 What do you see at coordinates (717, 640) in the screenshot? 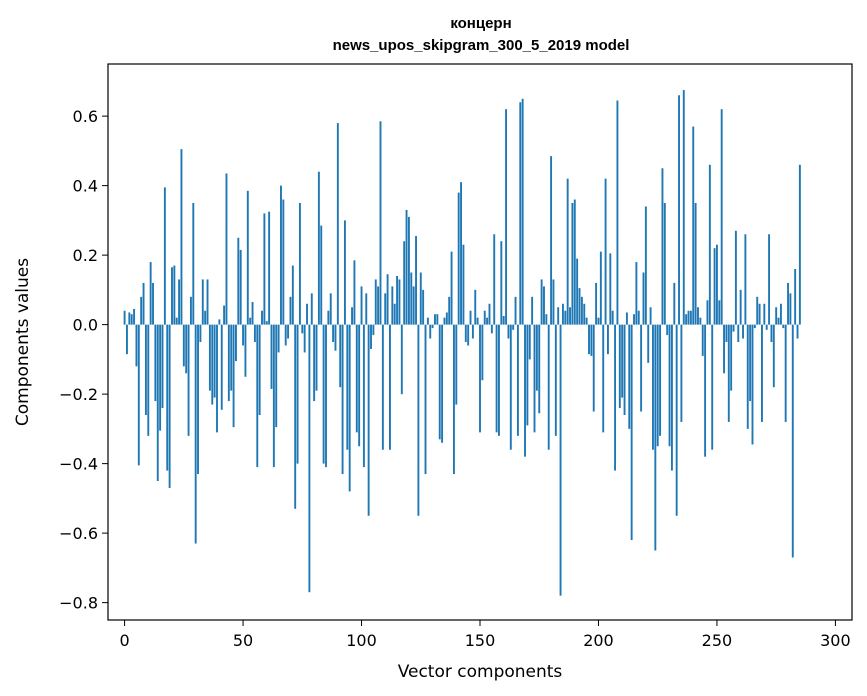
I see `x-tick-label: 250` at bounding box center [717, 640].